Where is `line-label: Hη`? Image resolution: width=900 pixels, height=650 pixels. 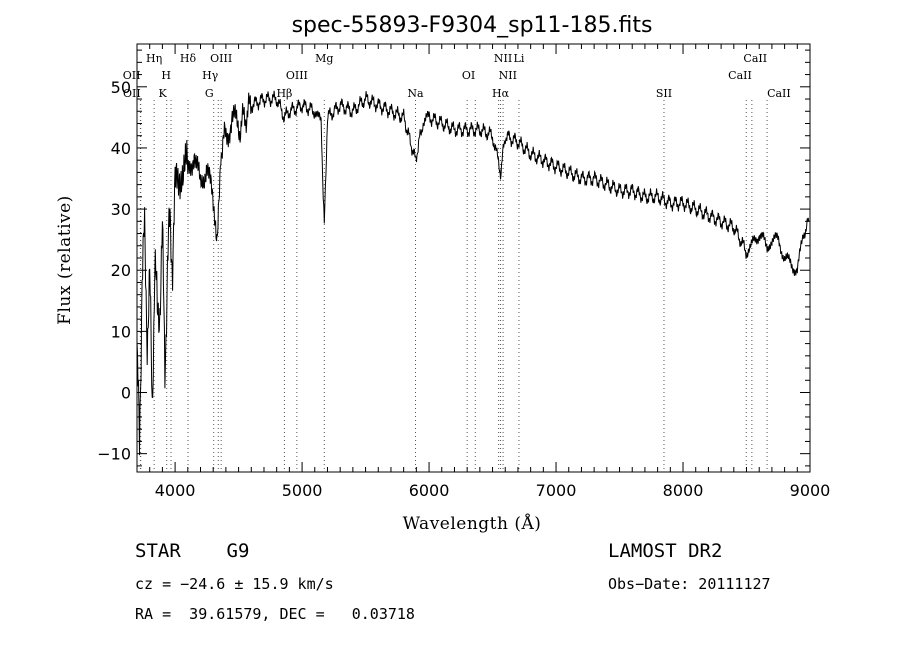 line-label: Hη is located at coordinates (154, 58).